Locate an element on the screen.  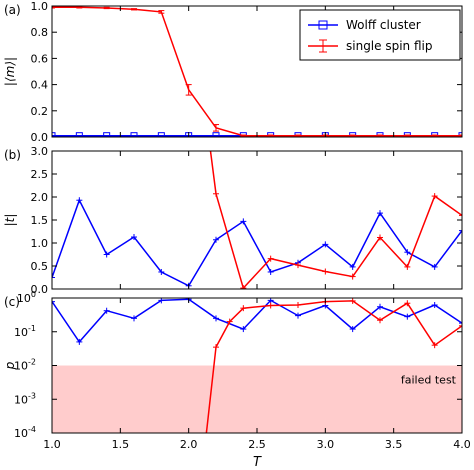
panel-label: (b) is located at coordinates (12, 155).